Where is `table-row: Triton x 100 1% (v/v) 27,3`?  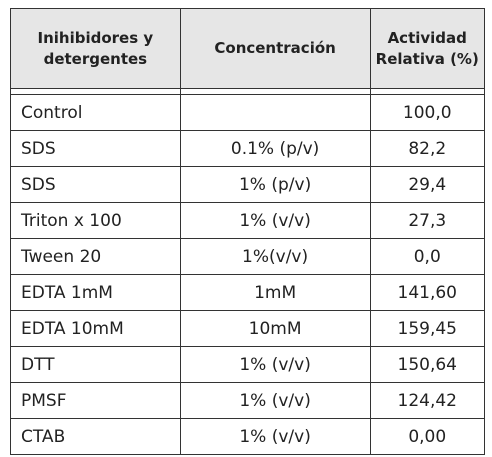 table-row: Triton x 100 1% (v/v) 27,3 is located at coordinates (247, 220).